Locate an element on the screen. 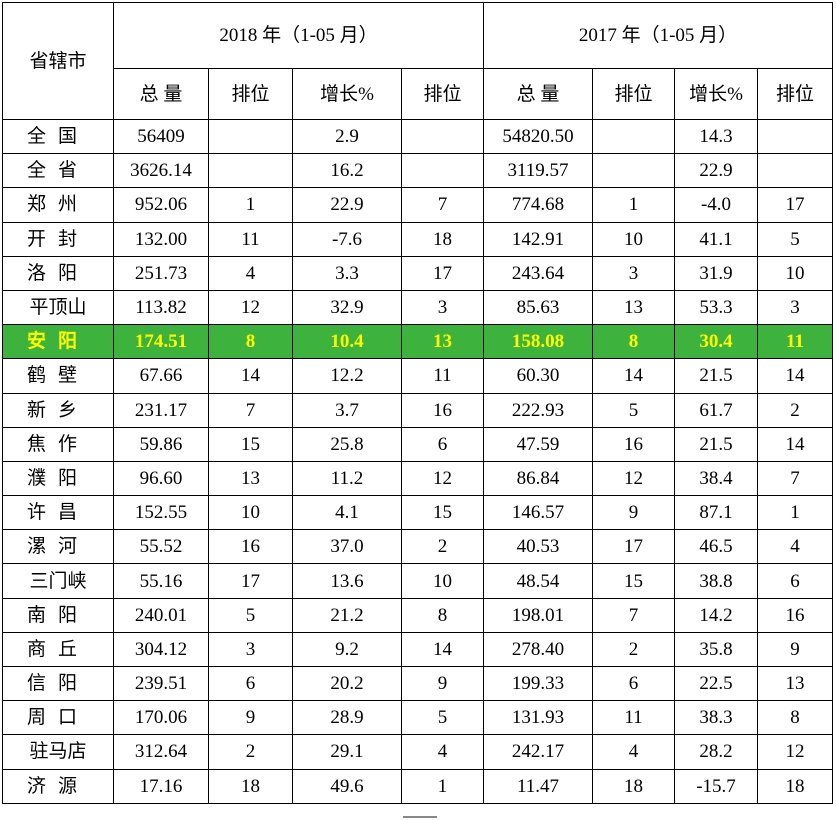 Image resolution: width=836 pixels, height=820 pixels. growth-2017-cell: 31.9 is located at coordinates (716, 273).